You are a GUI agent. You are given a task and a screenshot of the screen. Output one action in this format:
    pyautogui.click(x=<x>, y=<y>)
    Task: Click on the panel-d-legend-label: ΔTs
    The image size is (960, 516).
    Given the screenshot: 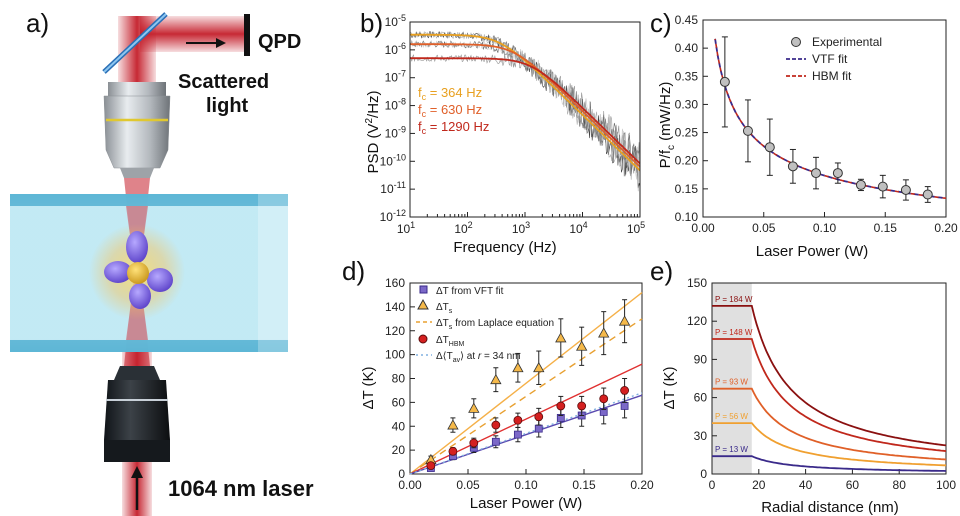 What is the action you would take?
    pyautogui.click(x=444, y=308)
    